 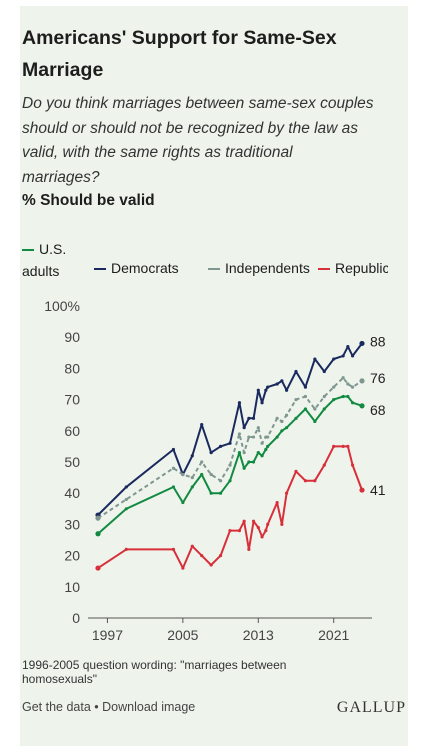 What do you see at coordinates (145, 268) in the screenshot?
I see `legend-label: Democrats` at bounding box center [145, 268].